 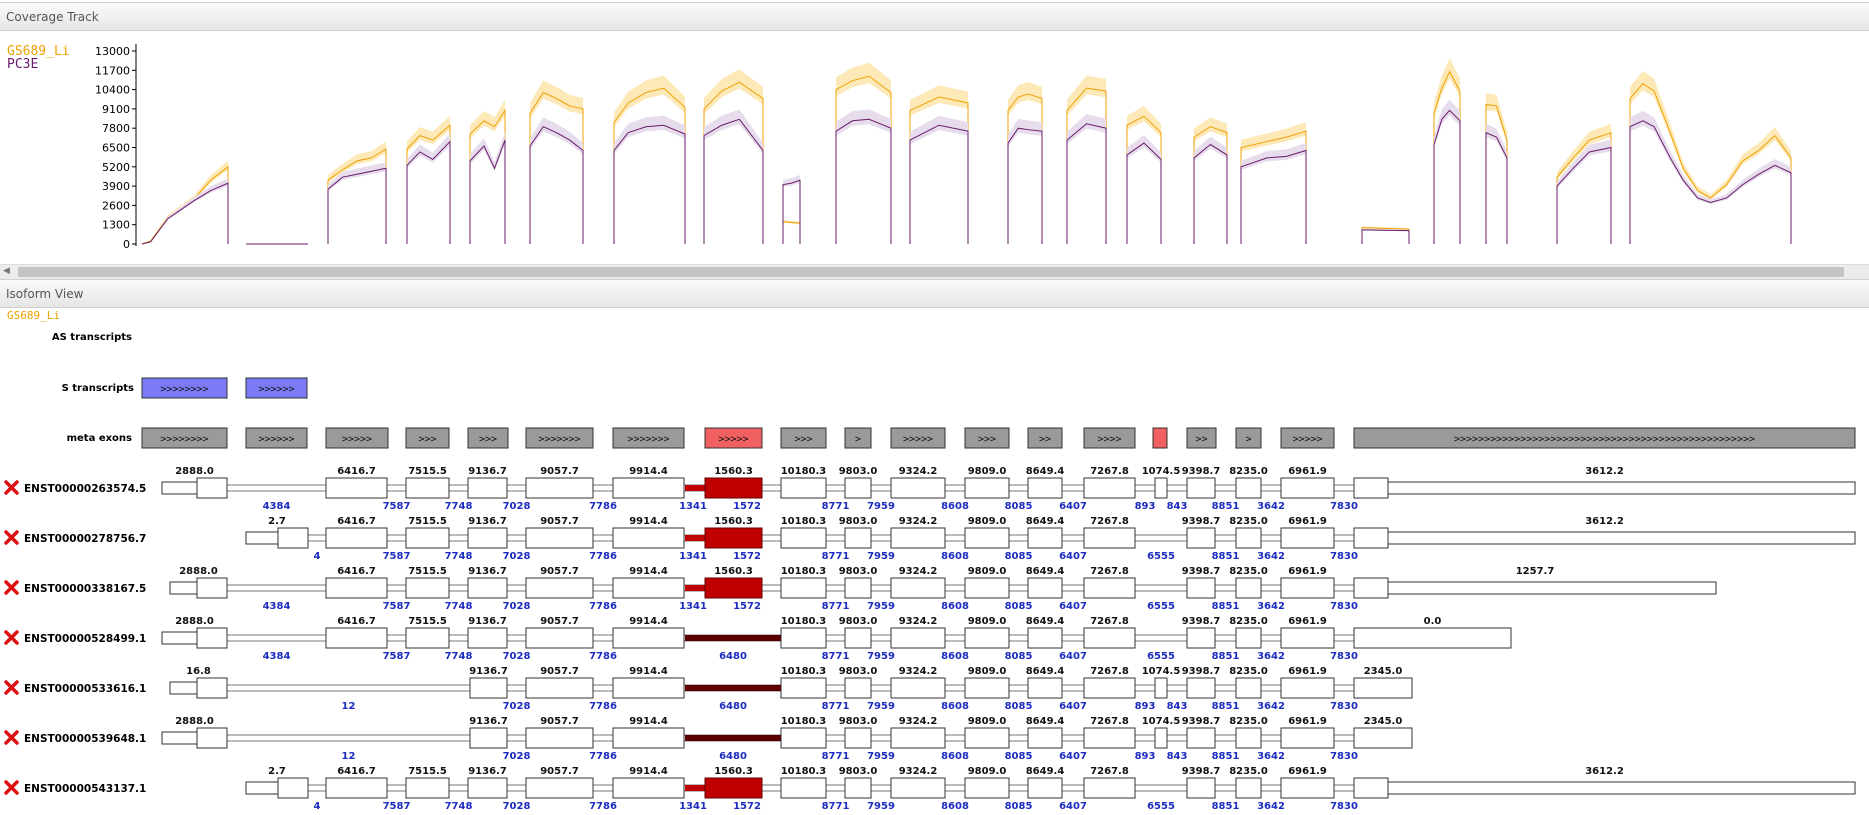 What do you see at coordinates (733, 438) in the screenshot?
I see `meta-exon-highlighted` at bounding box center [733, 438].